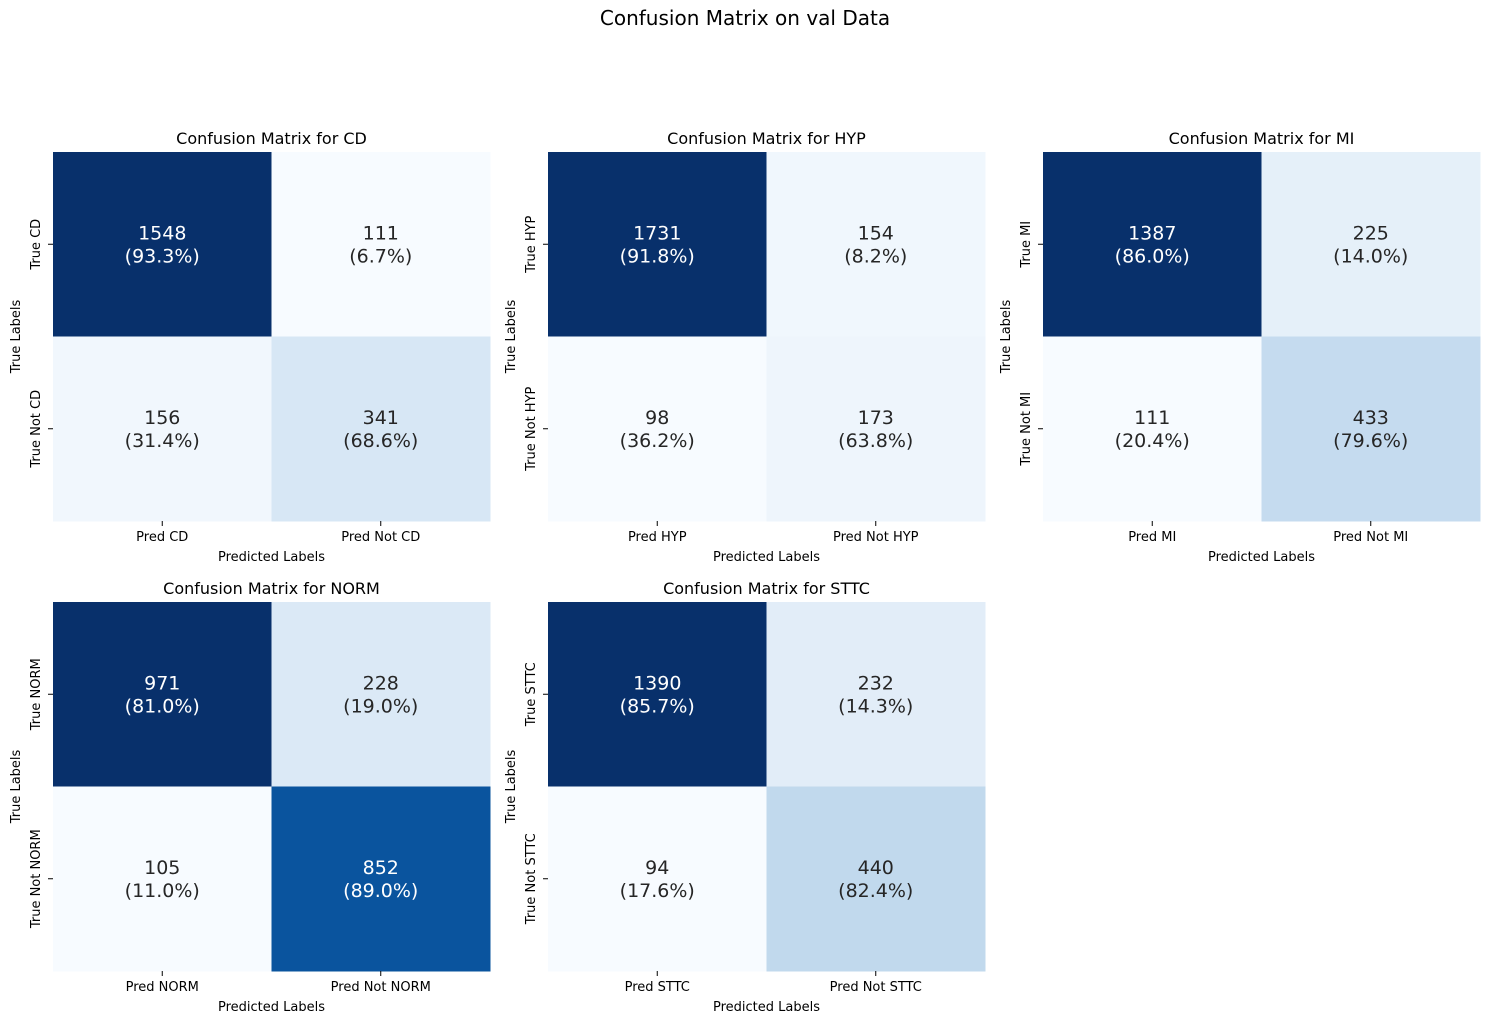 This screenshot has width=1490, height=1025. What do you see at coordinates (531, 244) in the screenshot?
I see `y-tick-label: True HYP` at bounding box center [531, 244].